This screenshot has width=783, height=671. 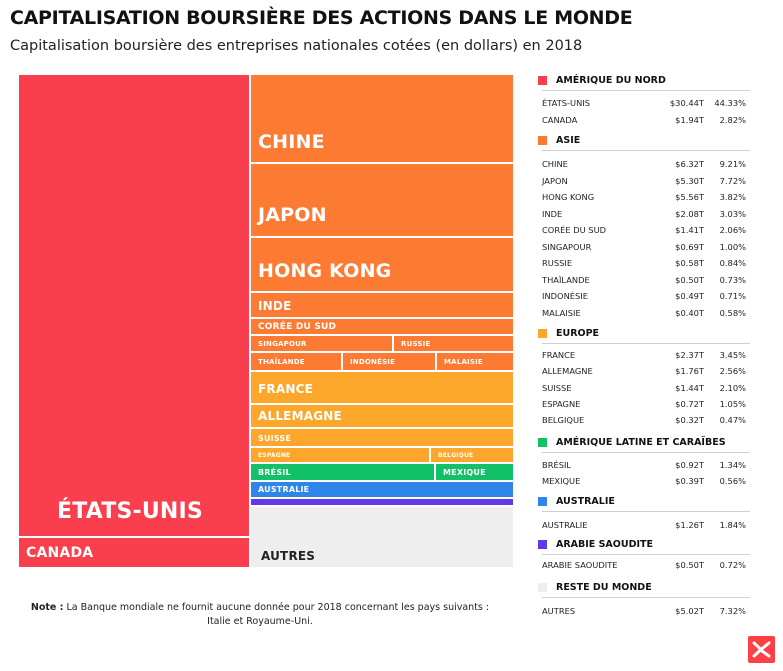 What do you see at coordinates (557, 465) in the screenshot?
I see `table-row-country: BRÉSIL` at bounding box center [557, 465].